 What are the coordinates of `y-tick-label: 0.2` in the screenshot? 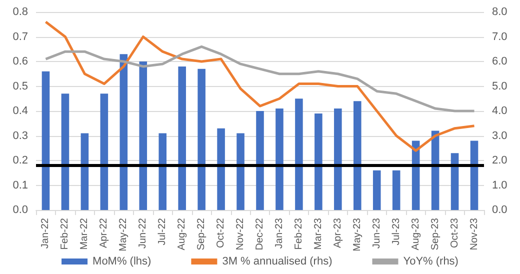 It's located at (20, 160).